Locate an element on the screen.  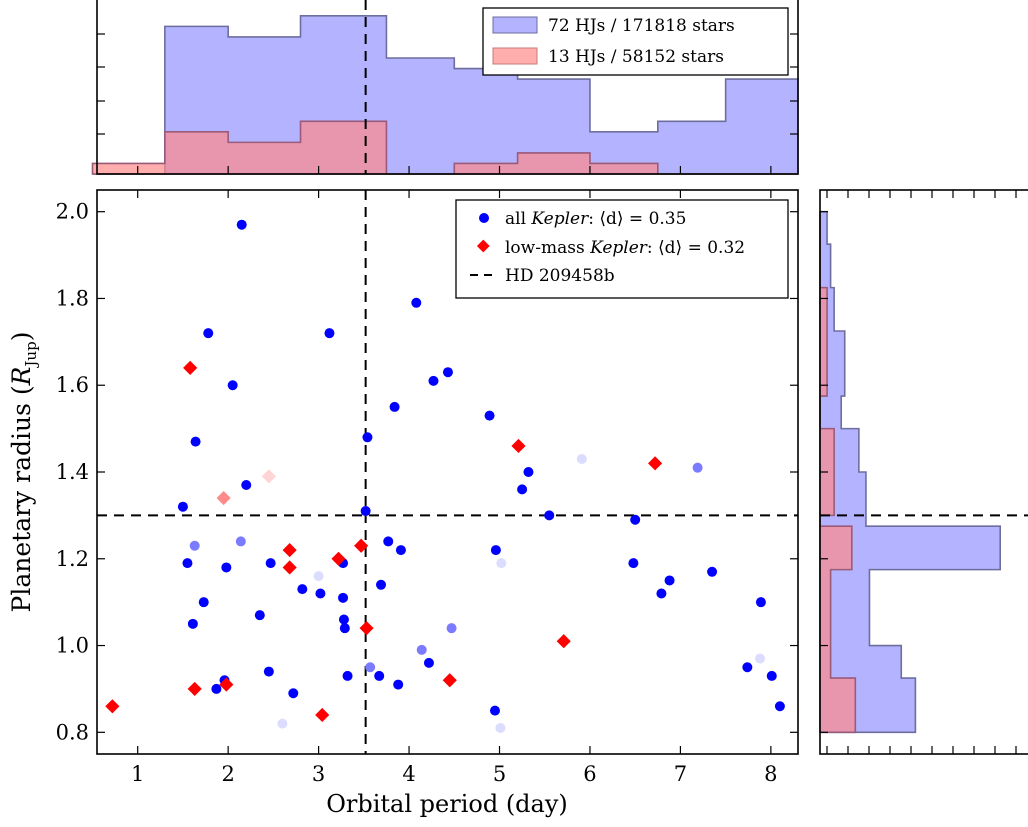
scatter-legend-frame is located at coordinates (622, 249).